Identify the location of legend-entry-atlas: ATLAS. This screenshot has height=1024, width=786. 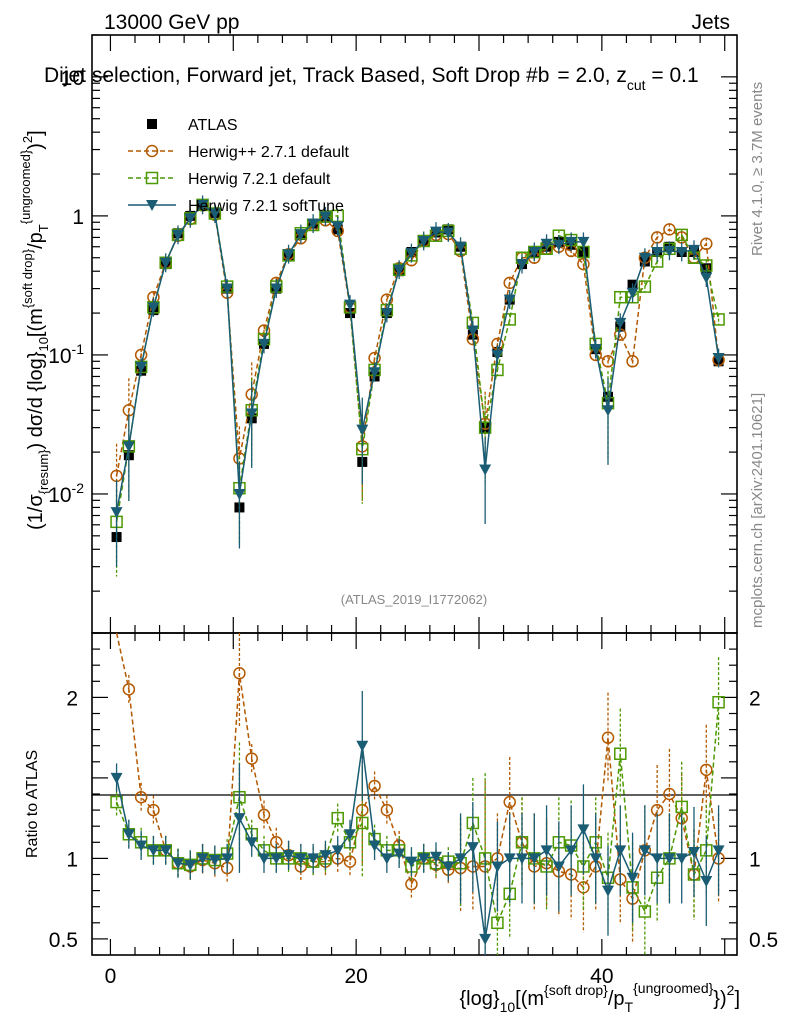
(192, 125).